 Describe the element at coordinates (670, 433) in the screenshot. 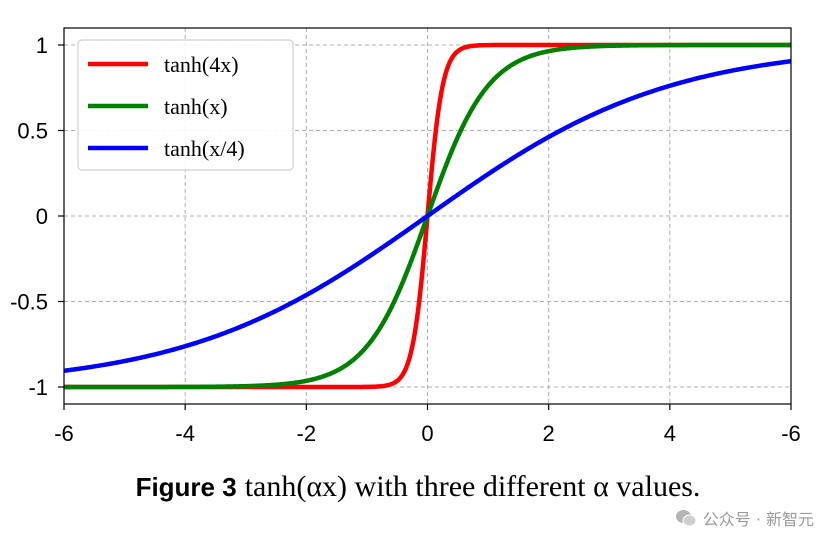

I see `x-tick-label: 4` at that location.